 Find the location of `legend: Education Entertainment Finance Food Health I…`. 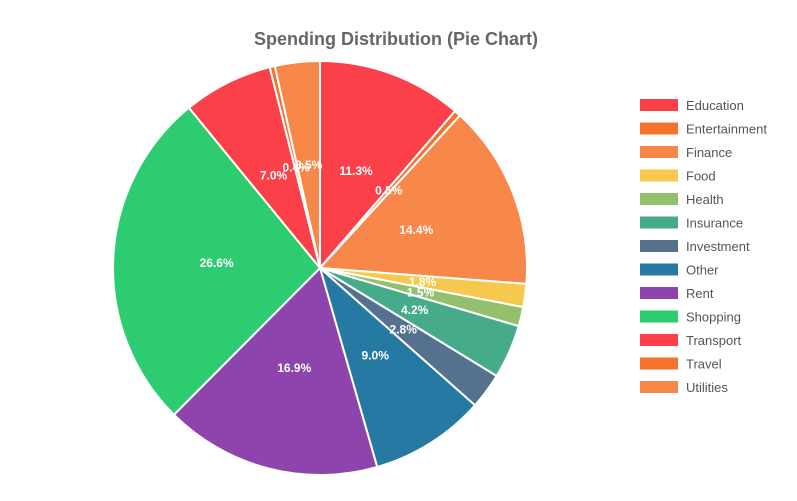

legend: Education Entertainment Finance Food Health I… is located at coordinates (703, 246).